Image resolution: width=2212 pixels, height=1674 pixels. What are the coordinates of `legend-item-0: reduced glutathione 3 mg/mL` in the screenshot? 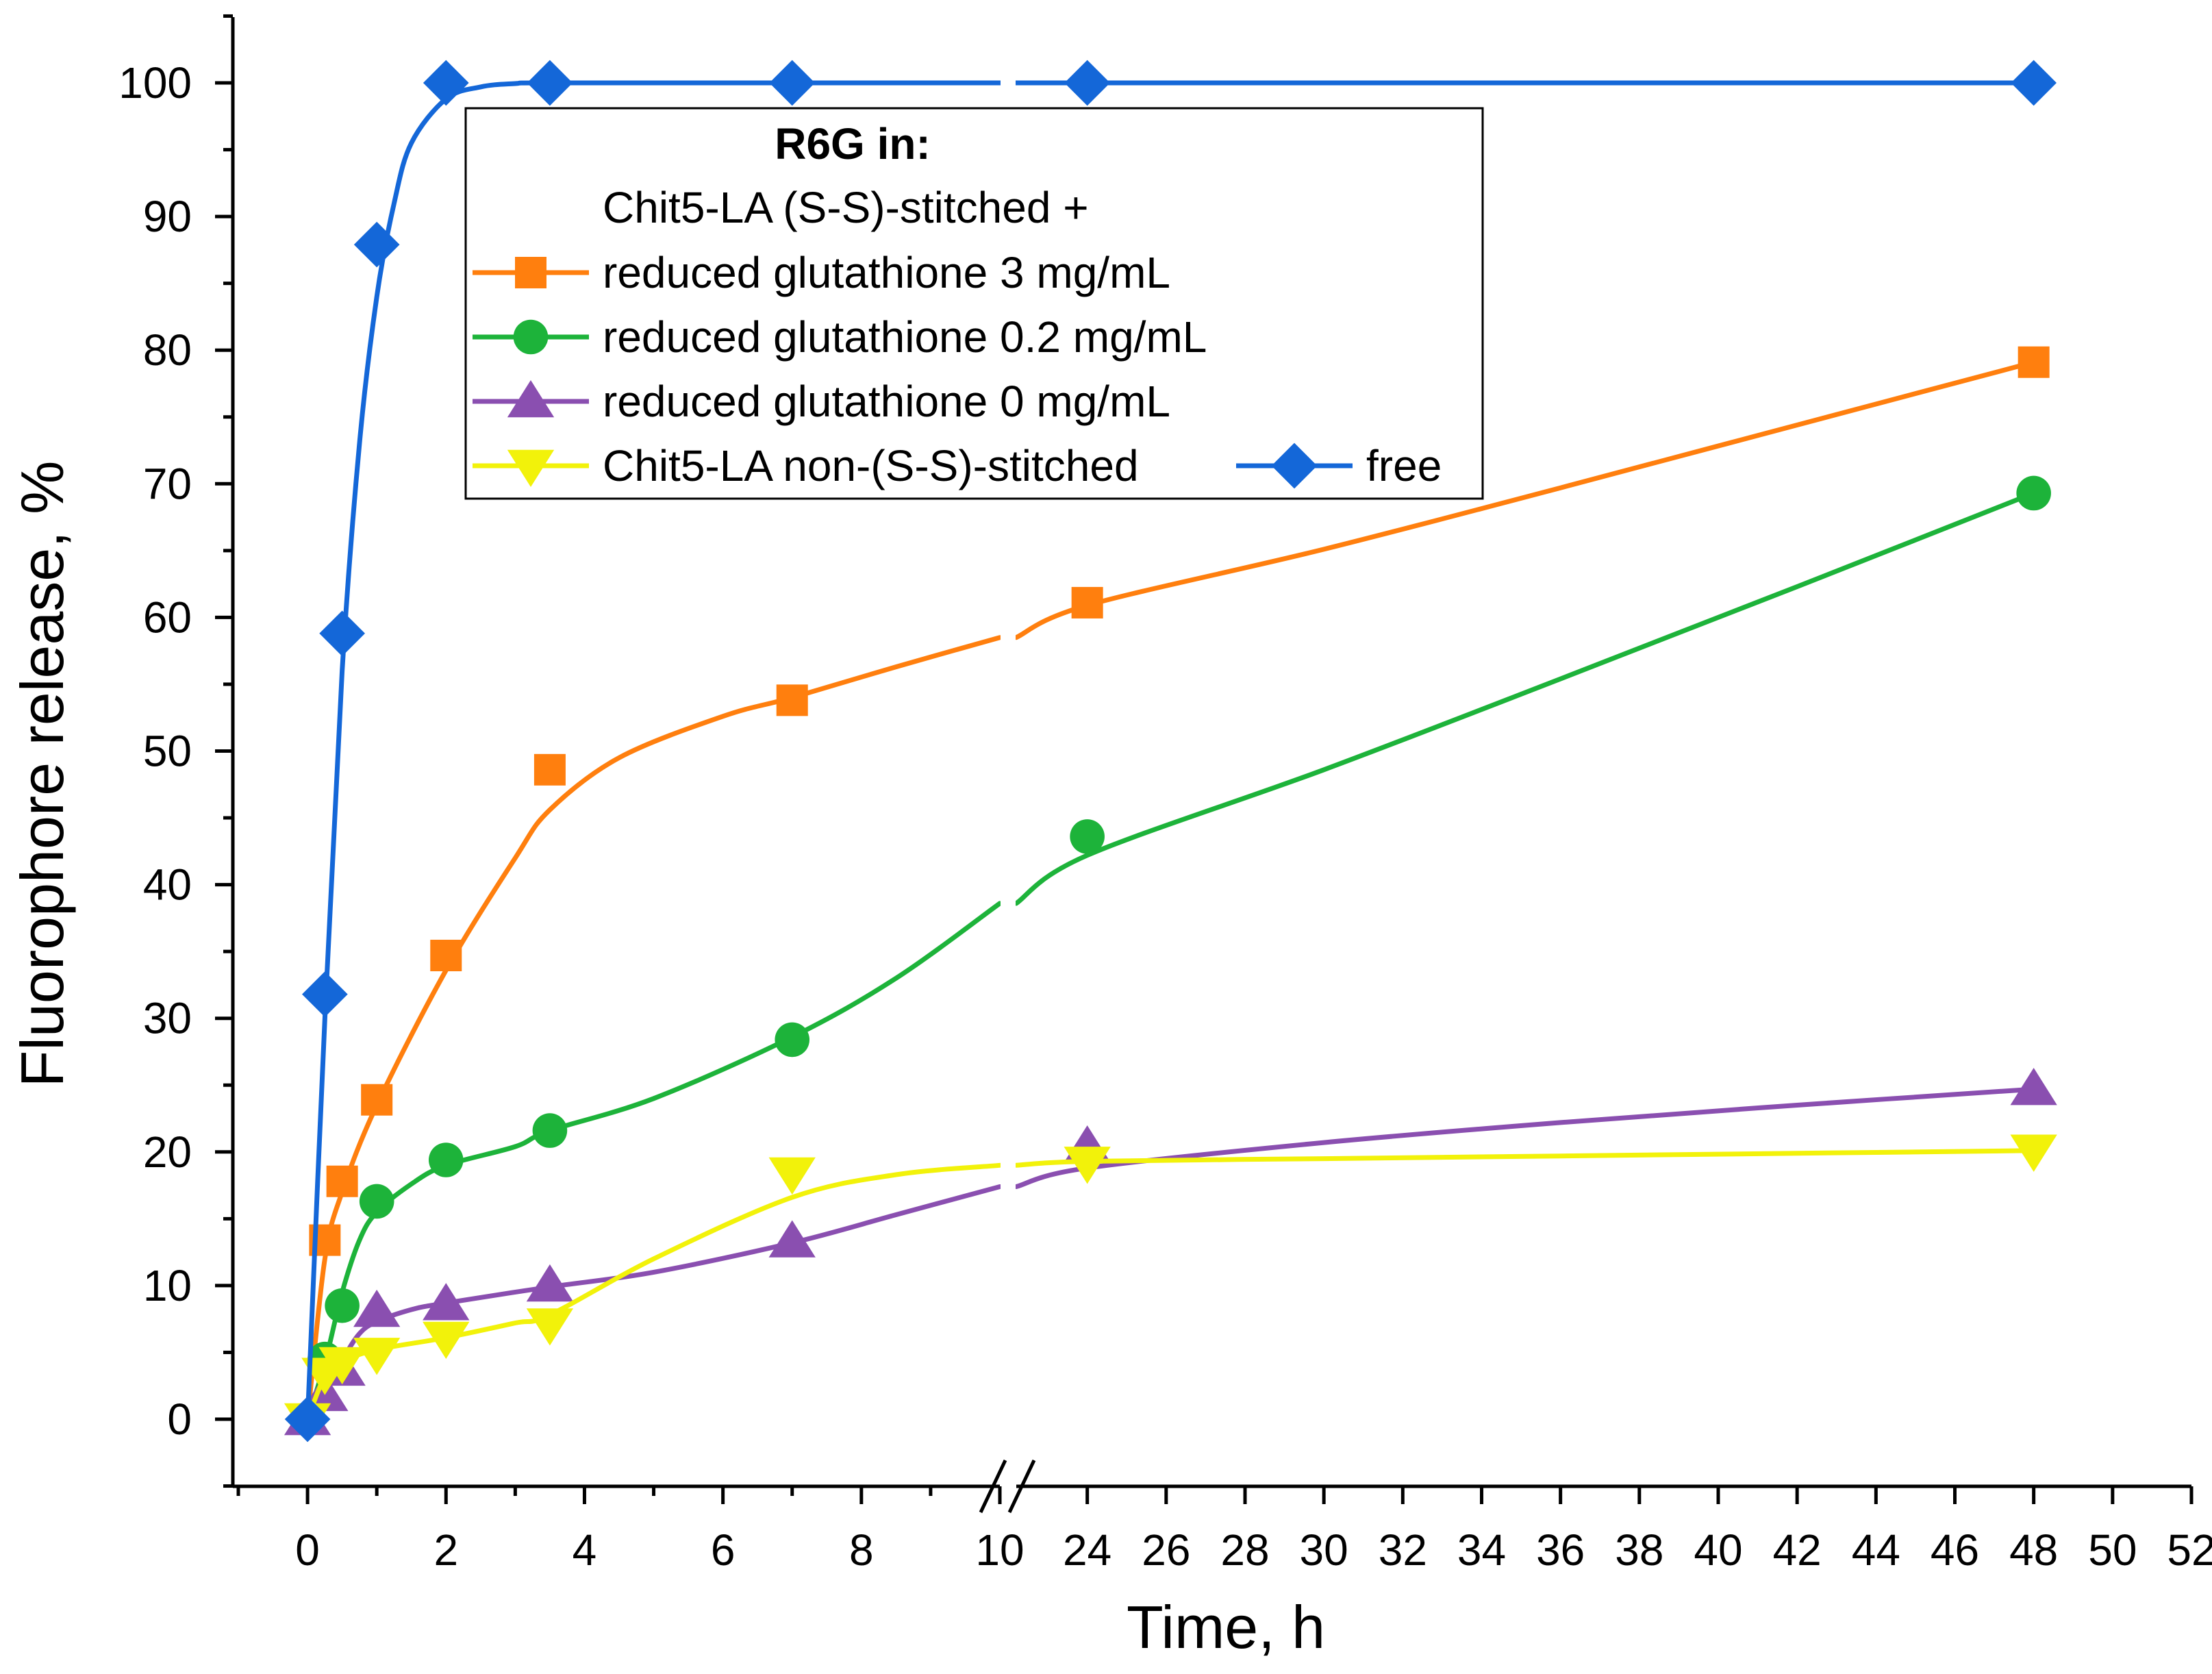 It's located at (821, 272).